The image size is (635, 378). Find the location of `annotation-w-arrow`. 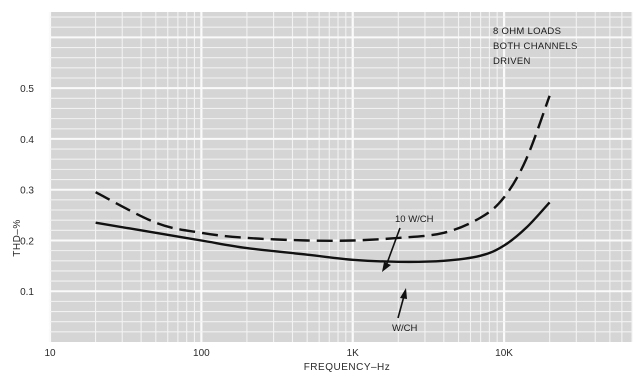

annotation-w-arrow is located at coordinates (401, 307).